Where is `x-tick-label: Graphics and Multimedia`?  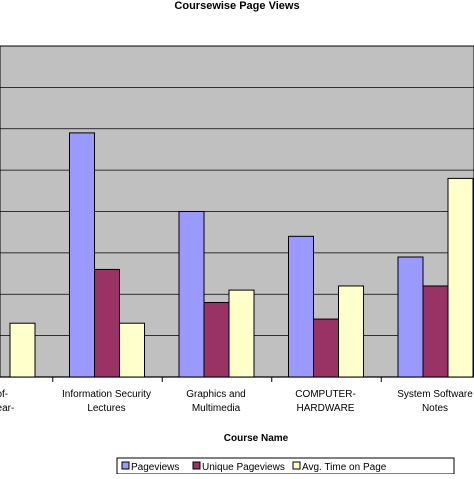 x-tick-label: Graphics and Multimedia is located at coordinates (215, 401).